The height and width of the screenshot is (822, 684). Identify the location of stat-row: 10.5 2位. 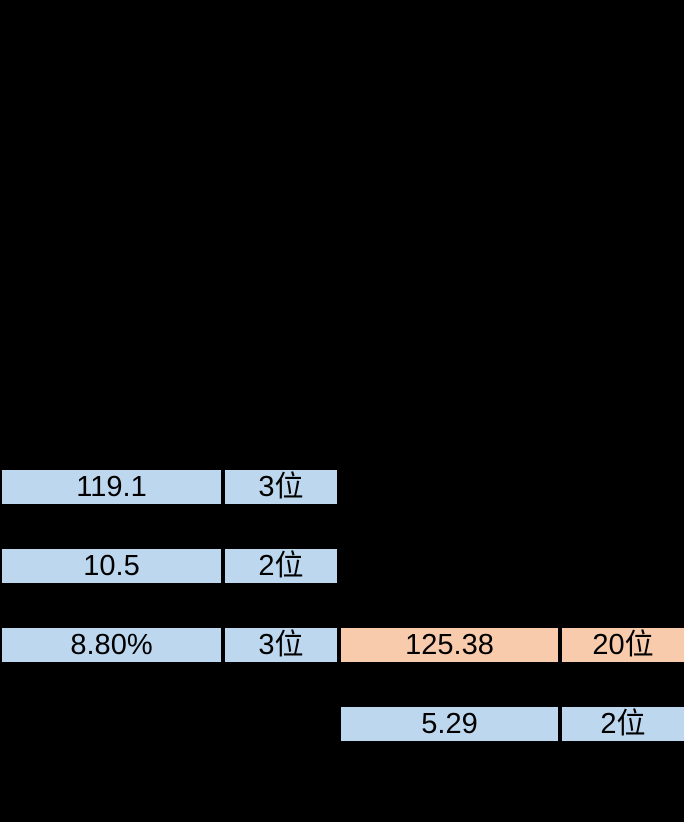
(169, 566).